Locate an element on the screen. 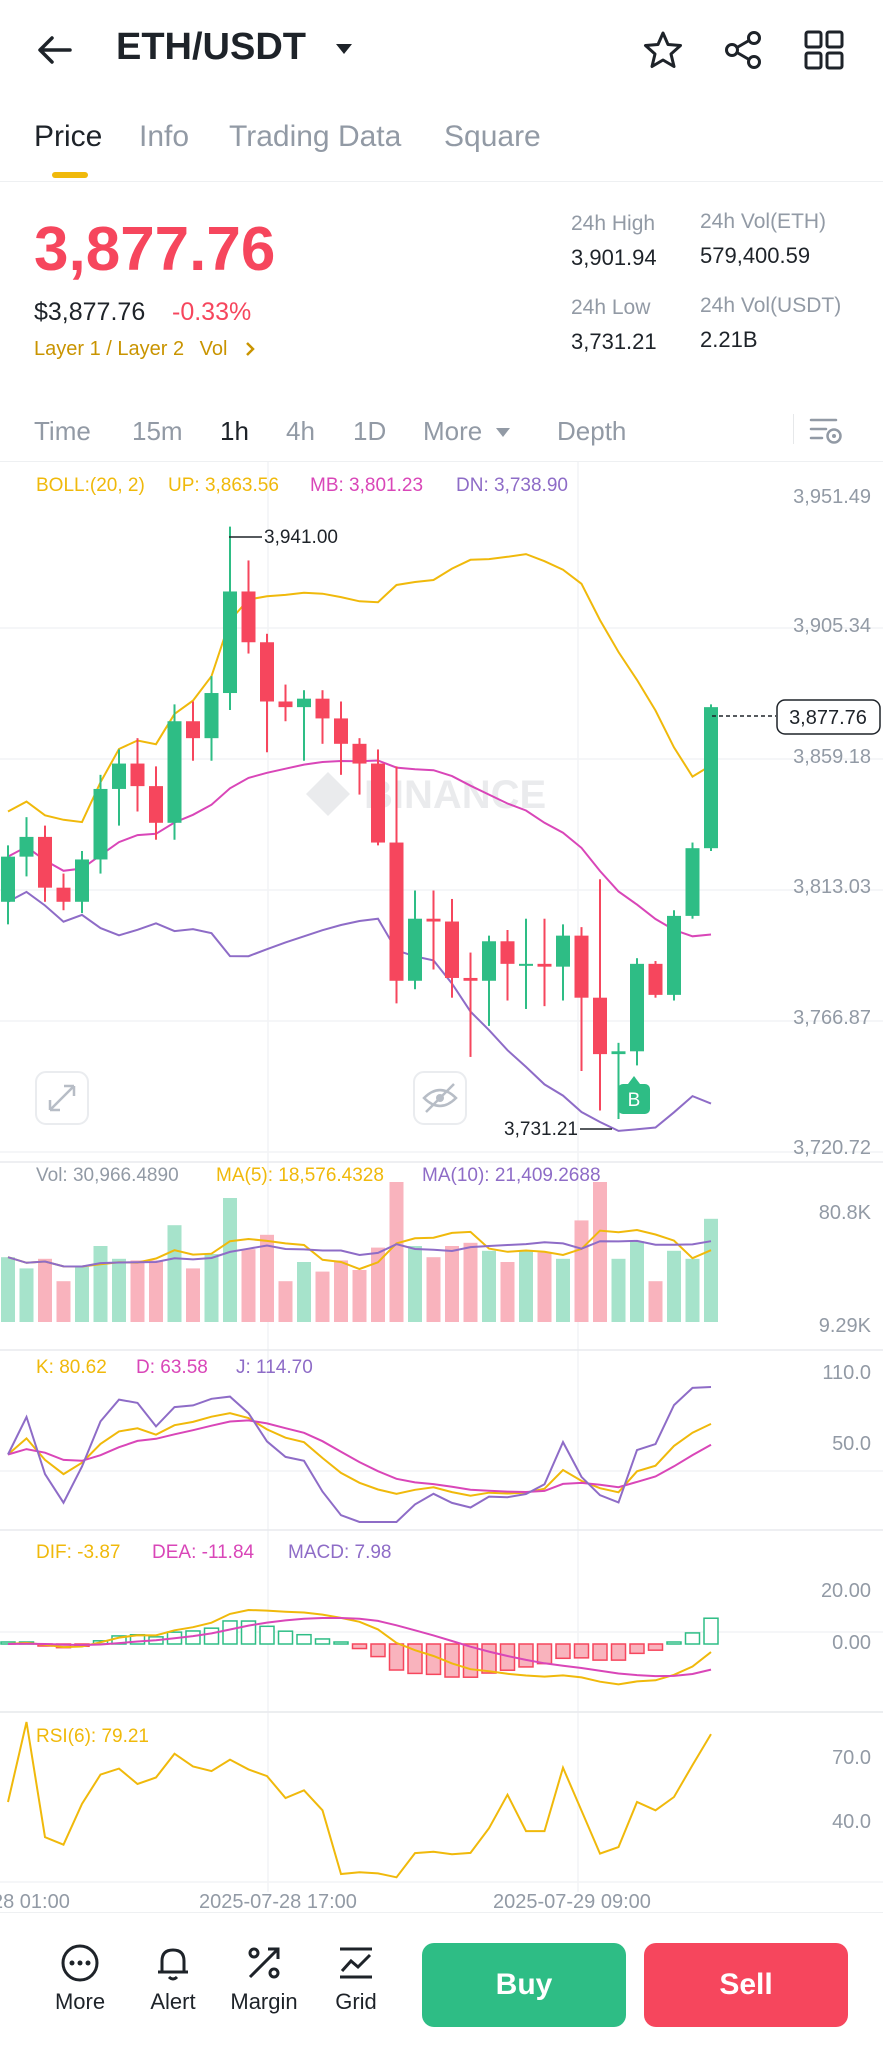  price-change: -0.33% is located at coordinates (212, 312).